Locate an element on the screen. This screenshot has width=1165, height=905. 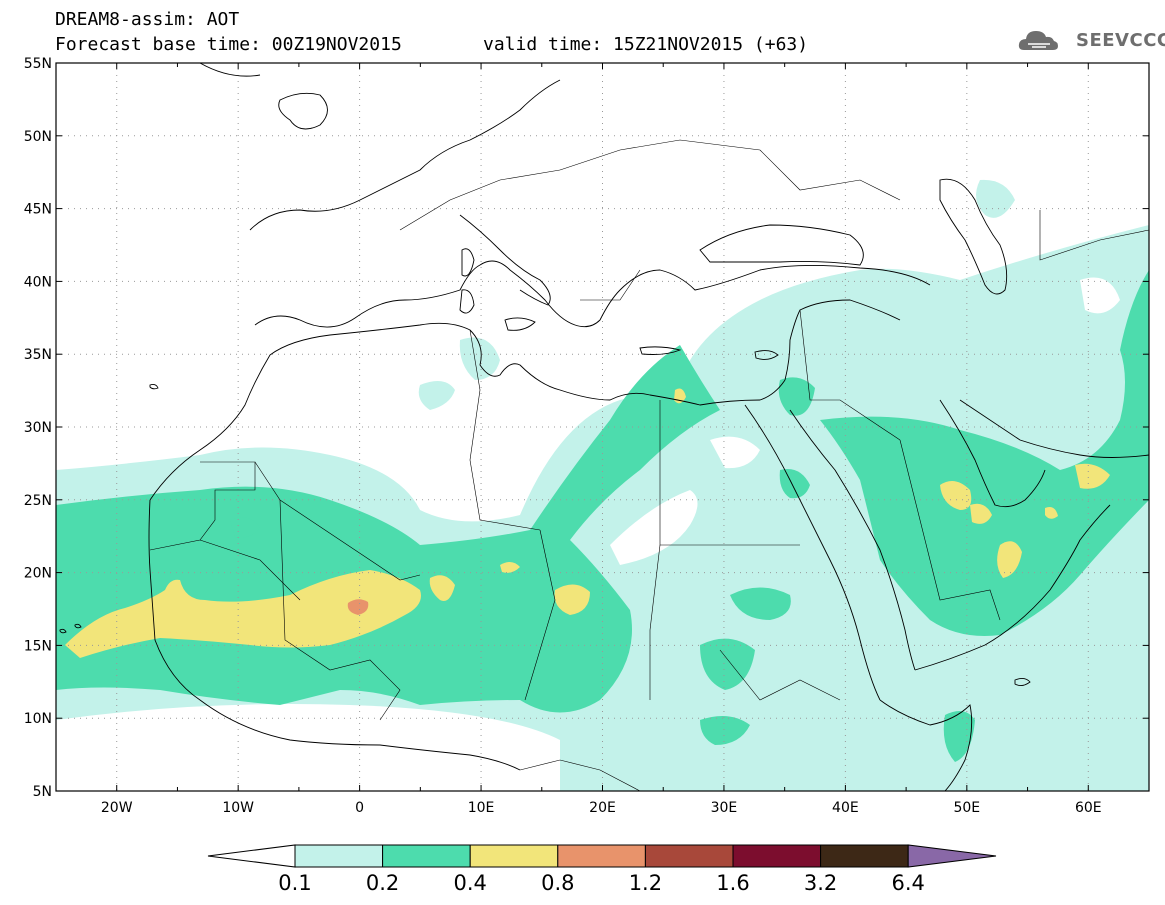
valid-time: valid time: 15Z21NOV2015 (+63) is located at coordinates (646, 44).